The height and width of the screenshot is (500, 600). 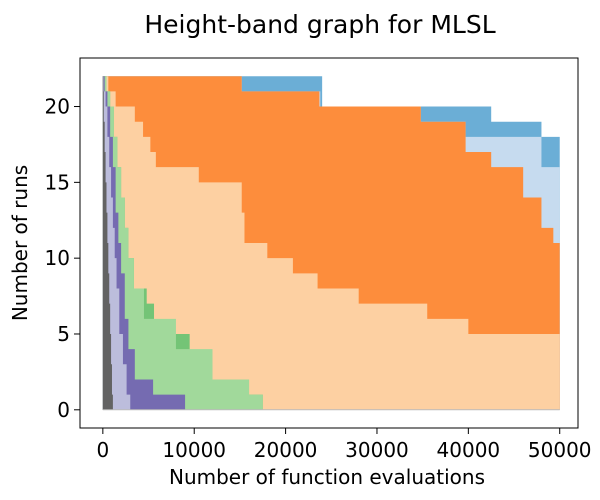 What do you see at coordinates (286, 450) in the screenshot?
I see `x-tick-label: 20000` at bounding box center [286, 450].